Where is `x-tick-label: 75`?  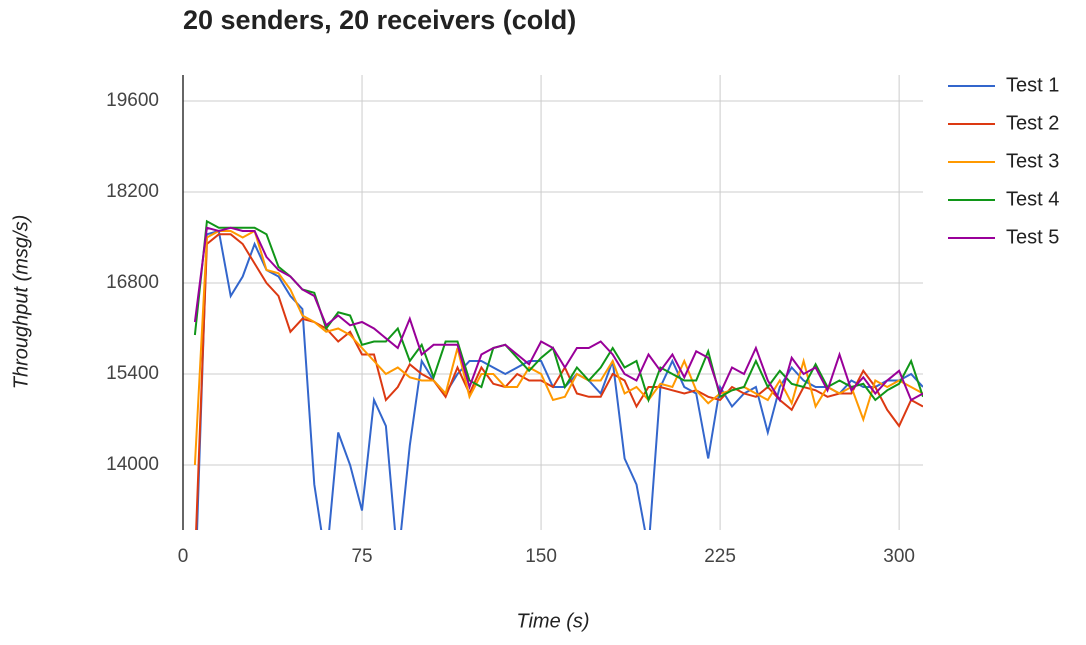 x-tick-label: 75 is located at coordinates (361, 556).